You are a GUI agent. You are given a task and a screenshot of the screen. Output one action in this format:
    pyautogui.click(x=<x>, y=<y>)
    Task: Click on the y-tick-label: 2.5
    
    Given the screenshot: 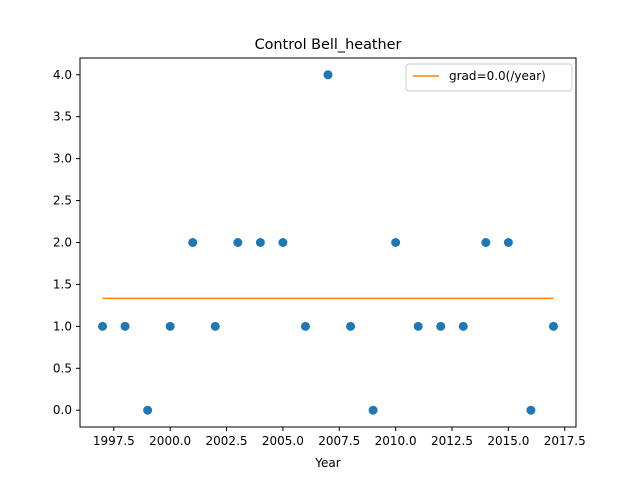 What is the action you would take?
    pyautogui.click(x=62, y=201)
    